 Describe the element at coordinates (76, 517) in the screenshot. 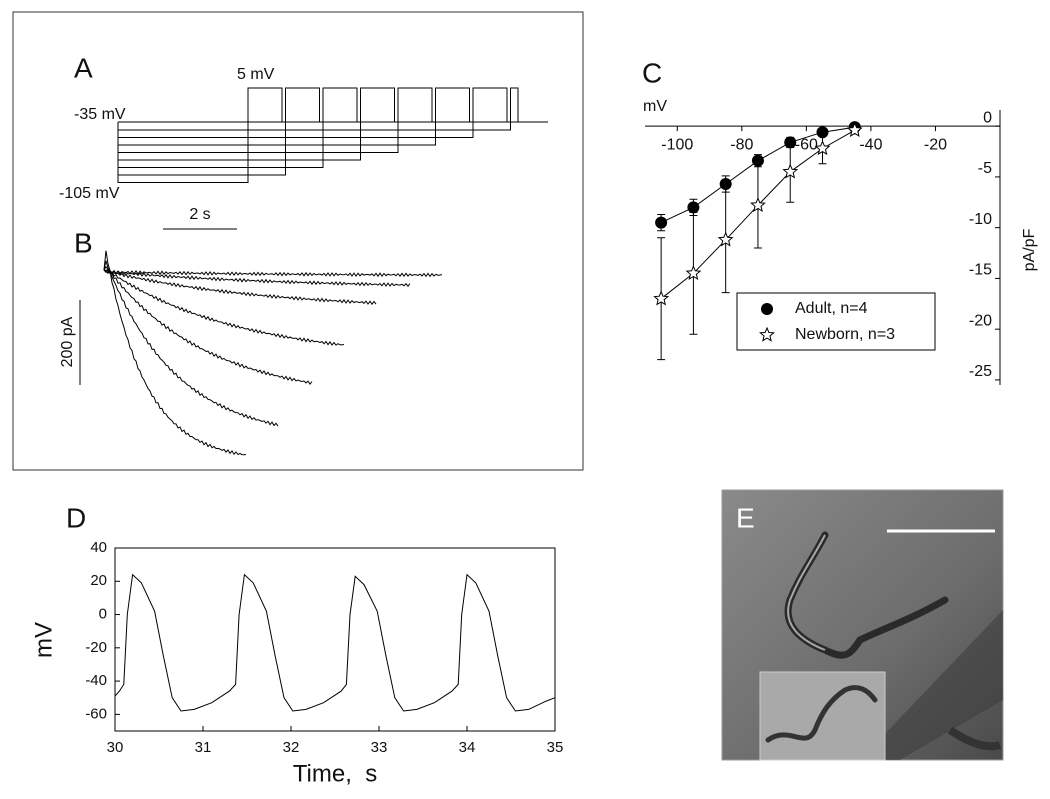

I see `panel-label: D` at that location.